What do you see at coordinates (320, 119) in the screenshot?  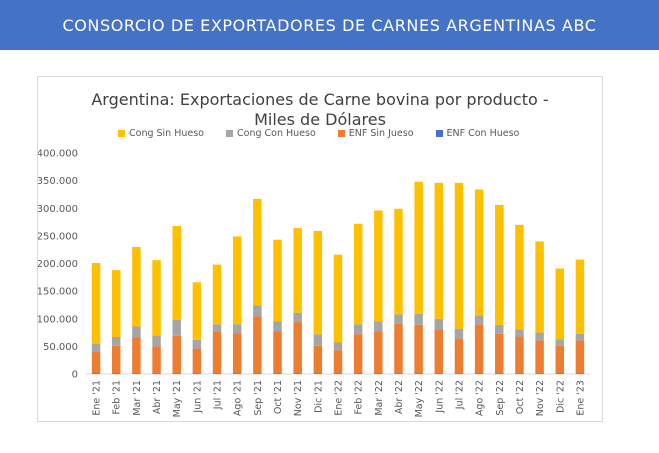 I see `chart-title-line-2: Miles de Dólares` at bounding box center [320, 119].